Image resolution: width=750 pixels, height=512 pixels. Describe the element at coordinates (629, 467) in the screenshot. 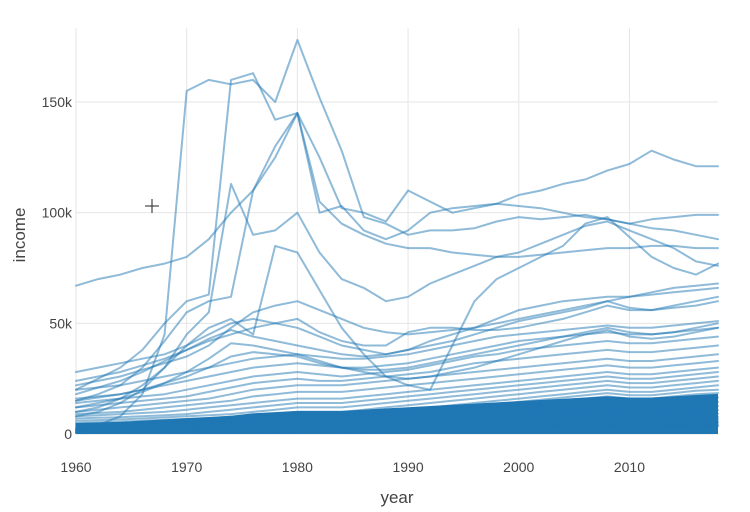

I see `x-tick-label: 2010` at that location.